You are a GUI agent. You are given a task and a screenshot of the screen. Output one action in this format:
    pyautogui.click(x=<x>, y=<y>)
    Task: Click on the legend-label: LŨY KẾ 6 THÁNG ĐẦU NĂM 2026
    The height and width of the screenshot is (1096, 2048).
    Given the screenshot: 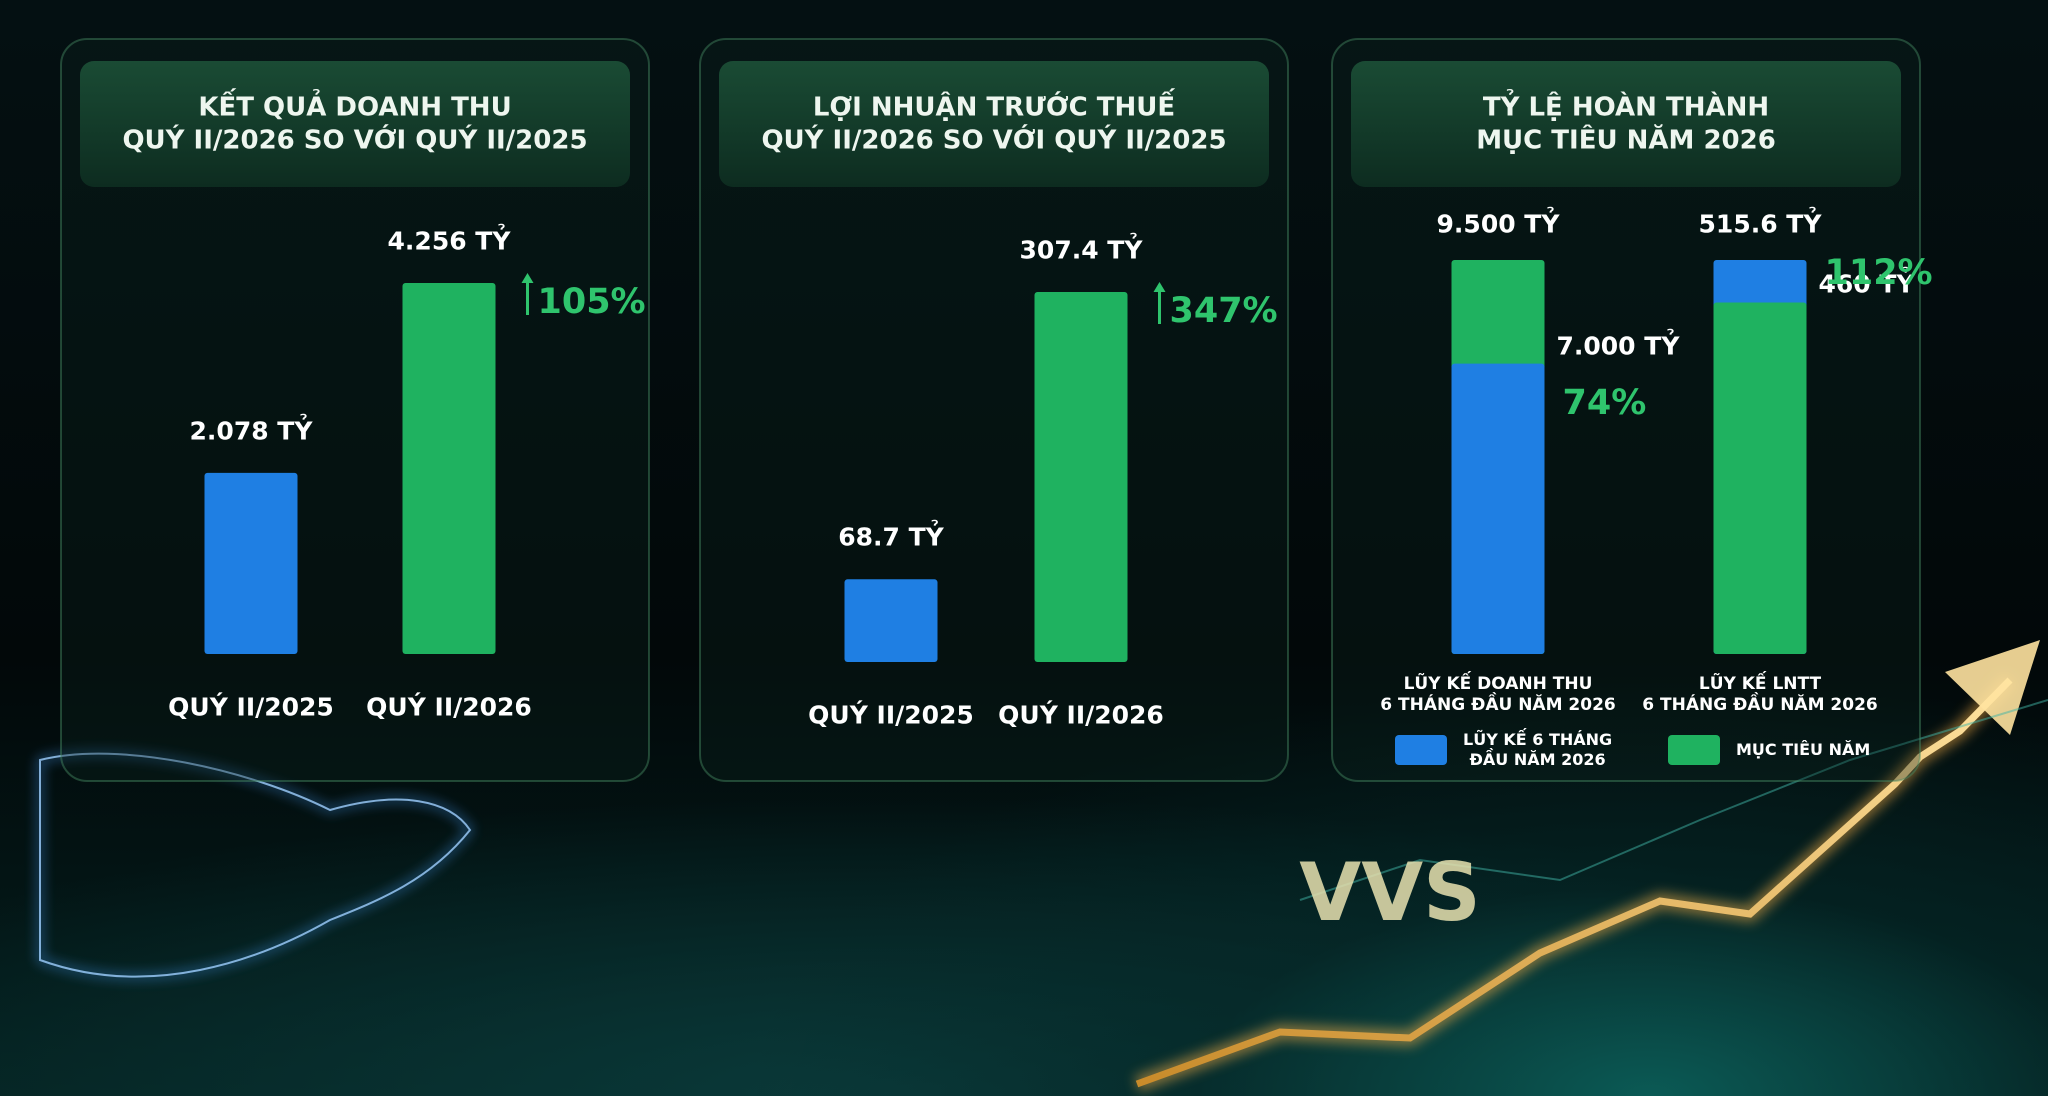 What is the action you would take?
    pyautogui.click(x=1538, y=749)
    